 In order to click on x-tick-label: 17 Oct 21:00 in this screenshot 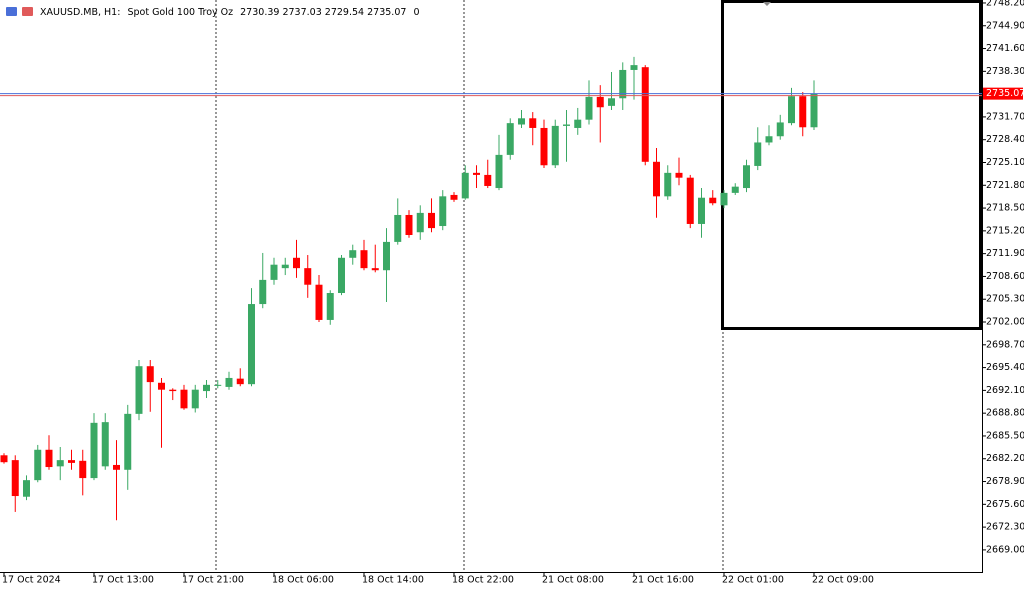, I will do `click(213, 580)`.